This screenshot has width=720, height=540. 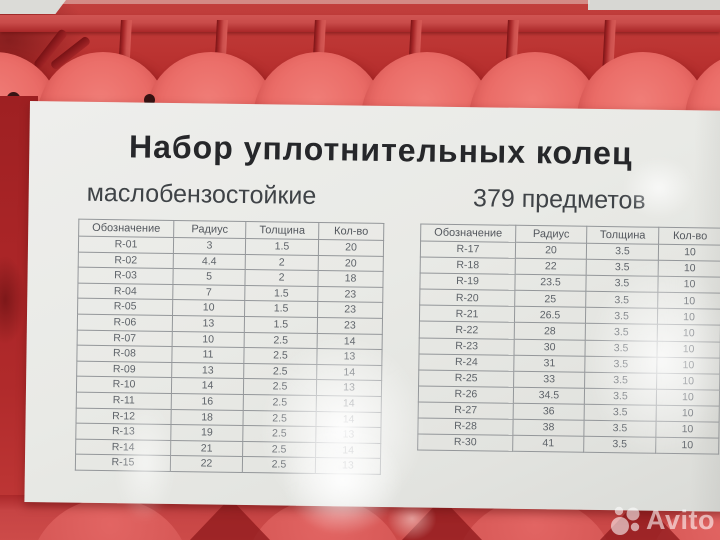 I want to click on table-cell: R-08, so click(x=124, y=354).